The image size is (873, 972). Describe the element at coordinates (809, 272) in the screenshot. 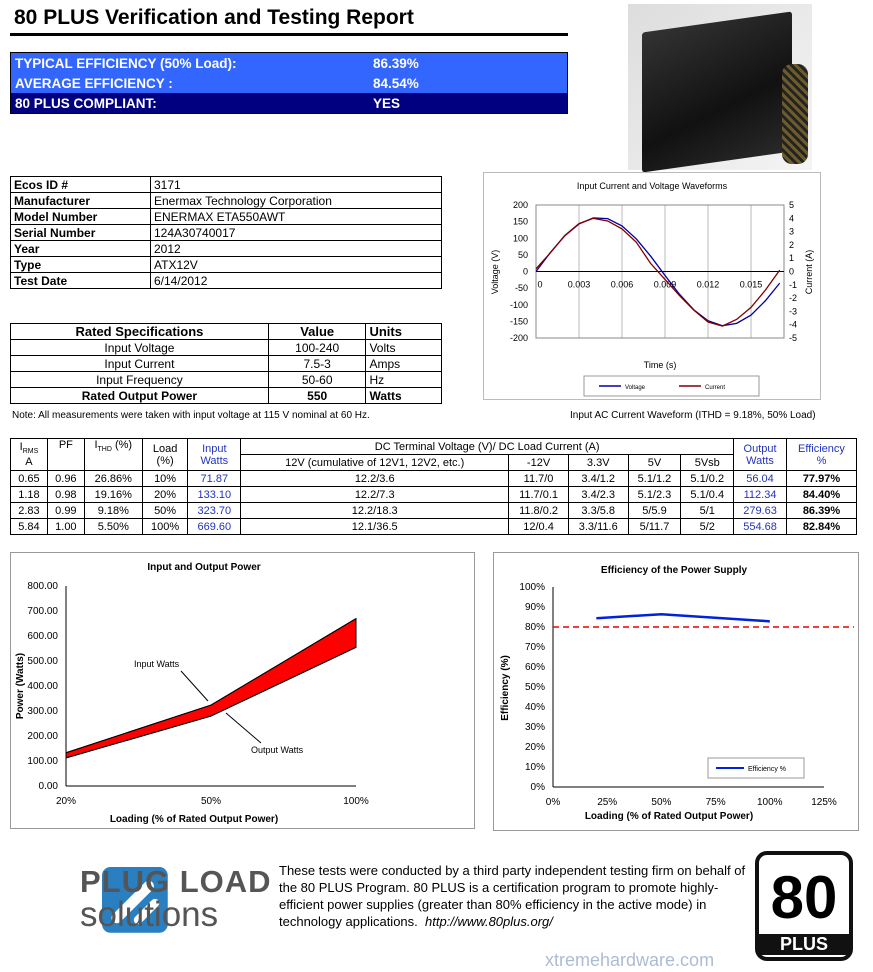

I see `y2-axis-label: Current (A)` at that location.